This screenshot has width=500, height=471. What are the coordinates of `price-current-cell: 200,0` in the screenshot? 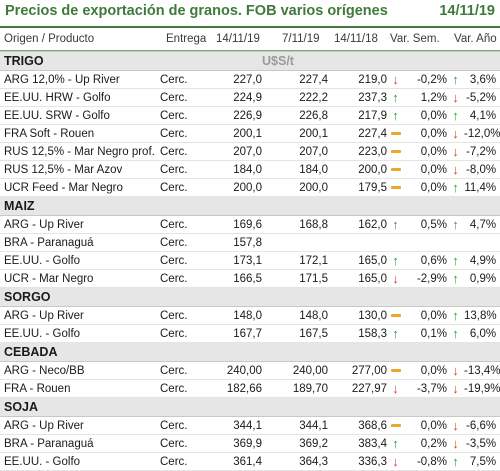 It's located at (234, 187).